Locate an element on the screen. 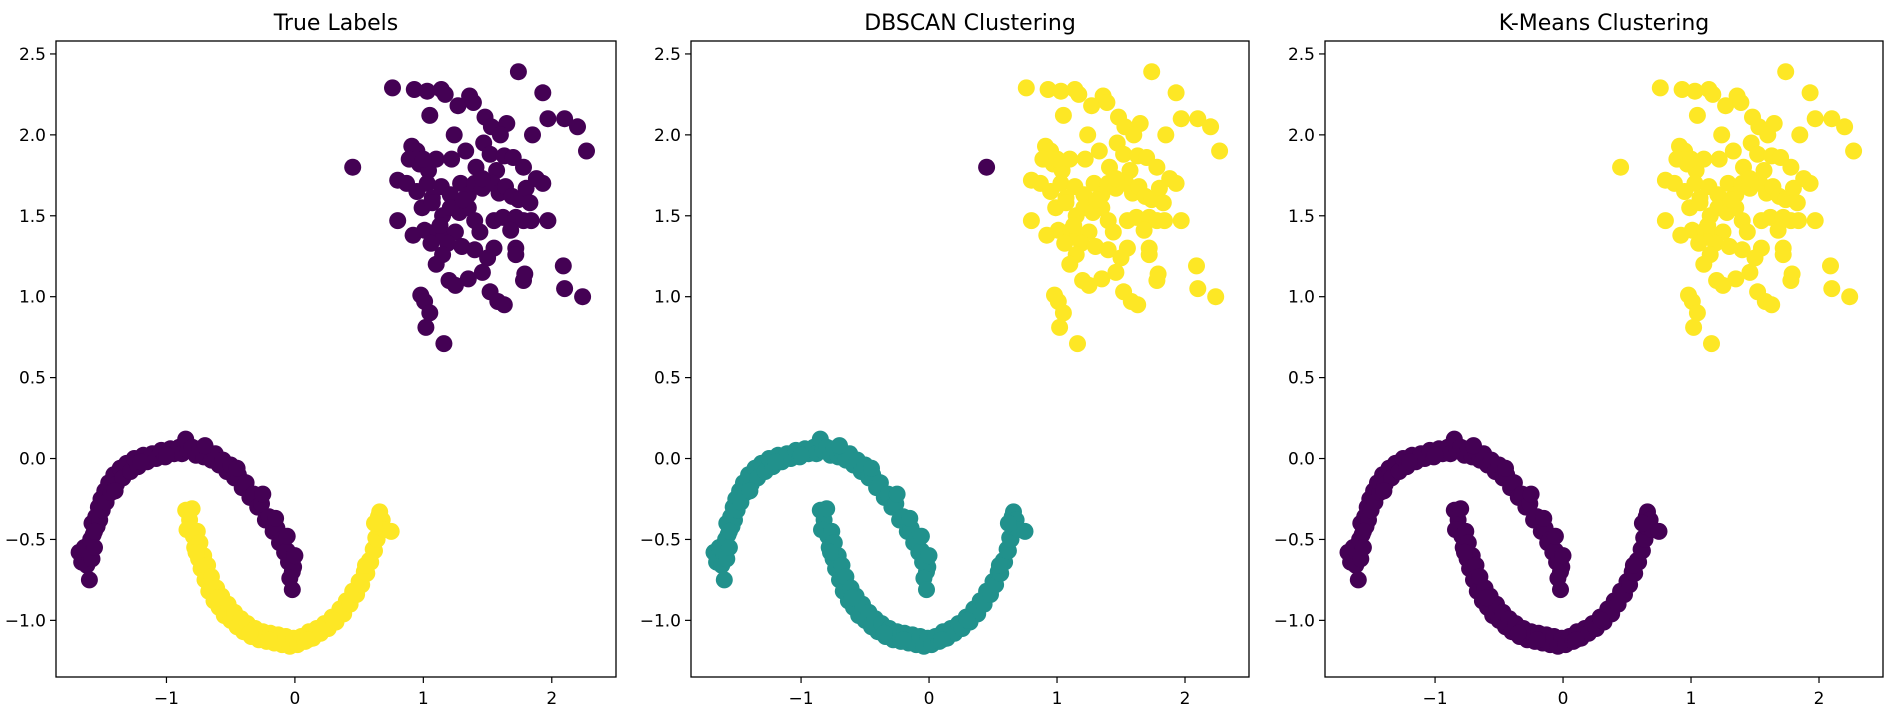  y-tick-label: 1.0 is located at coordinates (667, 298).